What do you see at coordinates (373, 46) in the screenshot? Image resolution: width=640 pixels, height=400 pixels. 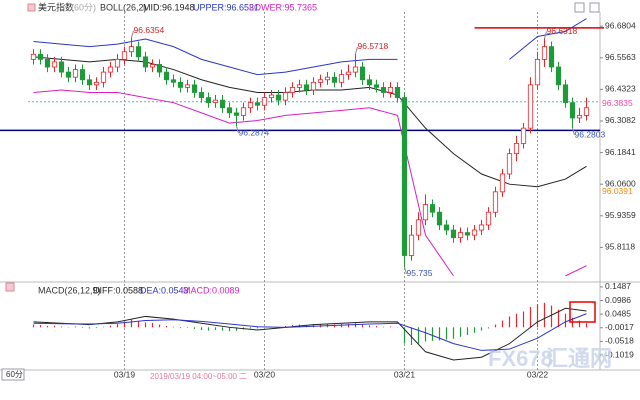 I see `high-label: 96.5718` at bounding box center [373, 46].